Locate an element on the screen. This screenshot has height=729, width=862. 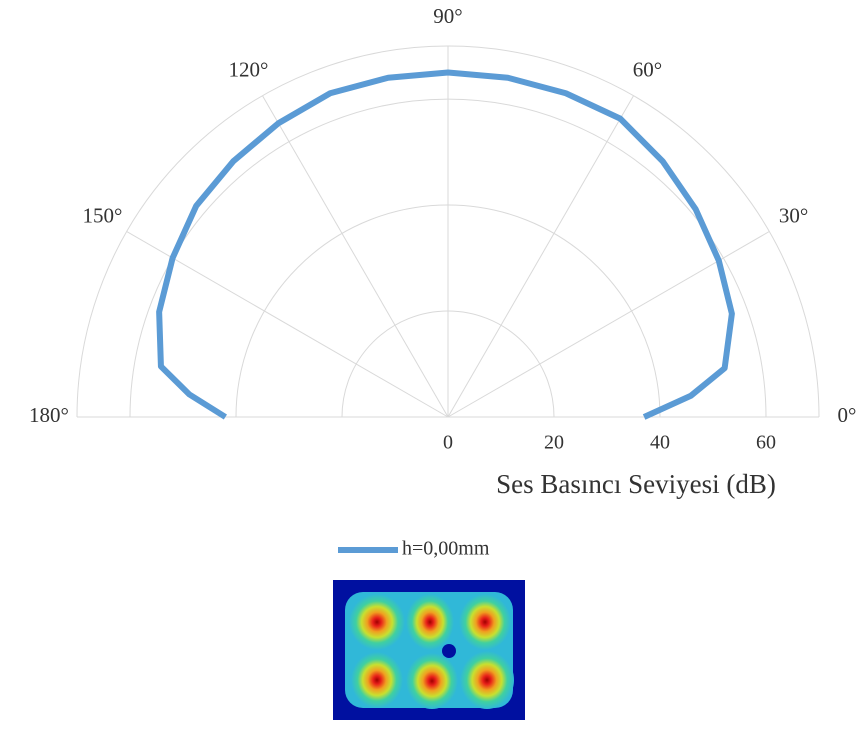
axis-label: Ses Basıncı Seviyesi (dB) is located at coordinates (636, 484).